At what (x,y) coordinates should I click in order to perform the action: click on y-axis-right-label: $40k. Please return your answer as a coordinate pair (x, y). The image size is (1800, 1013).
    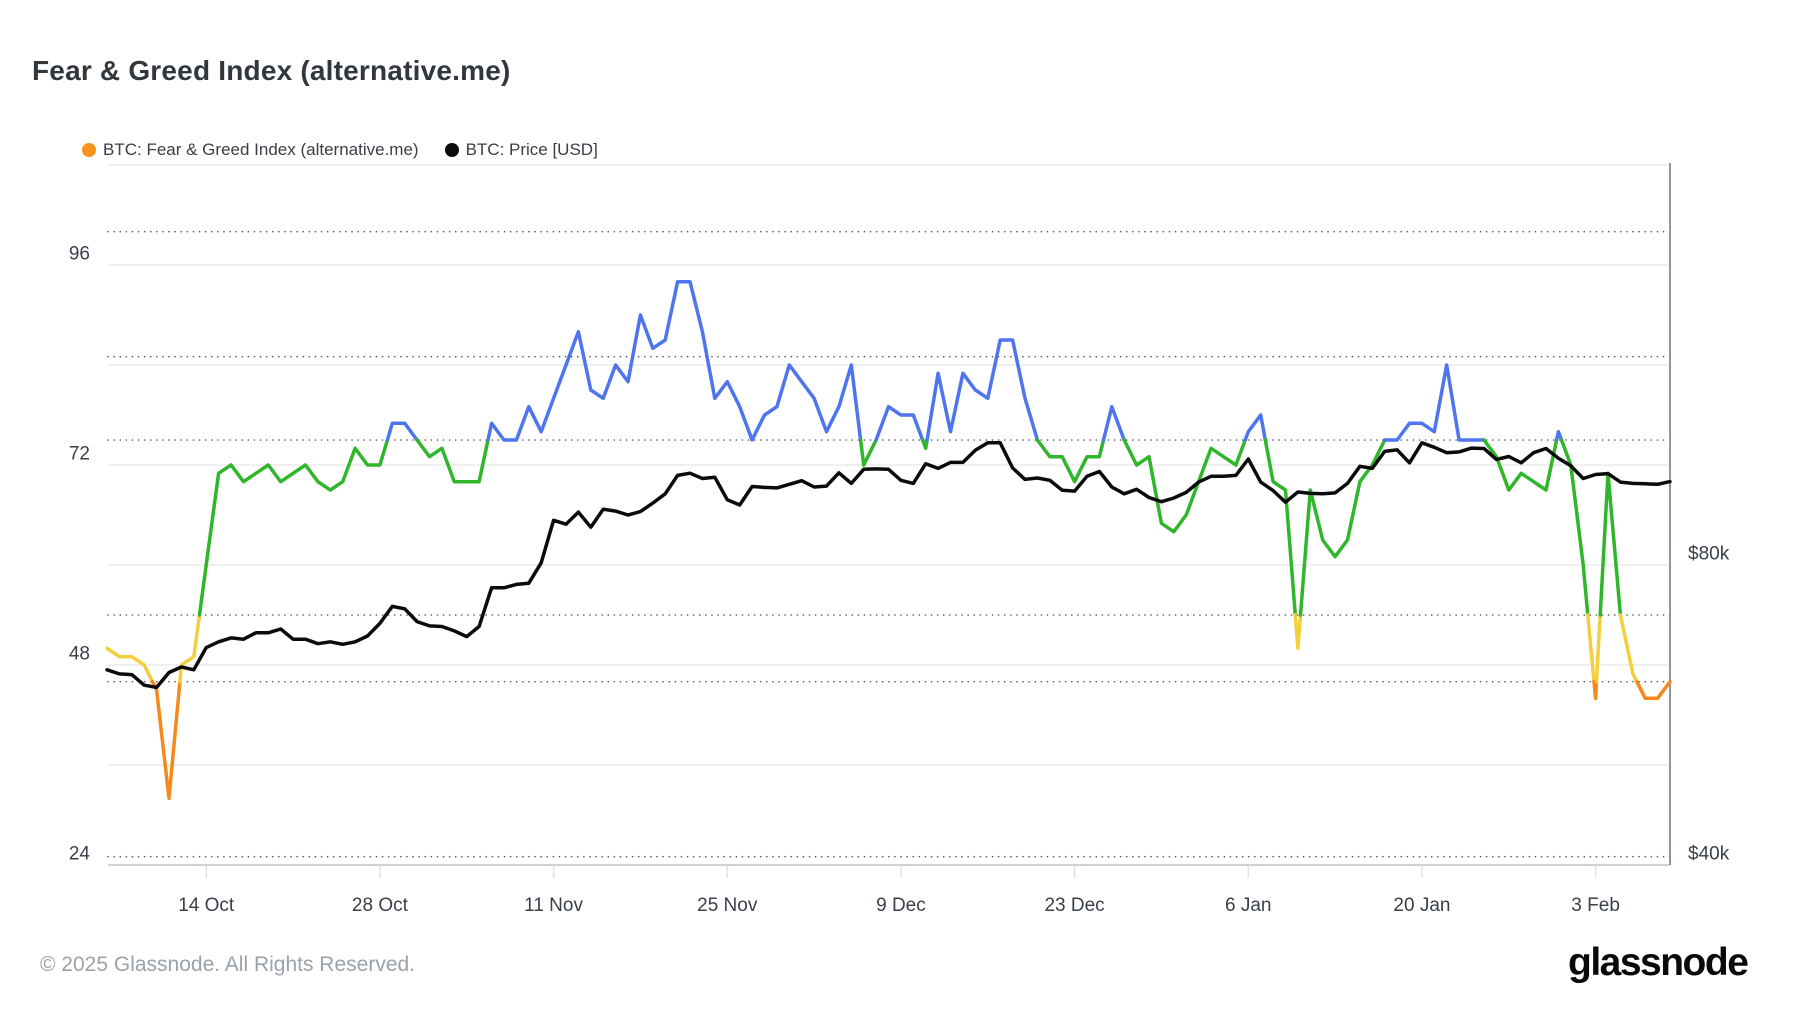
    Looking at the image, I should click on (1709, 854).